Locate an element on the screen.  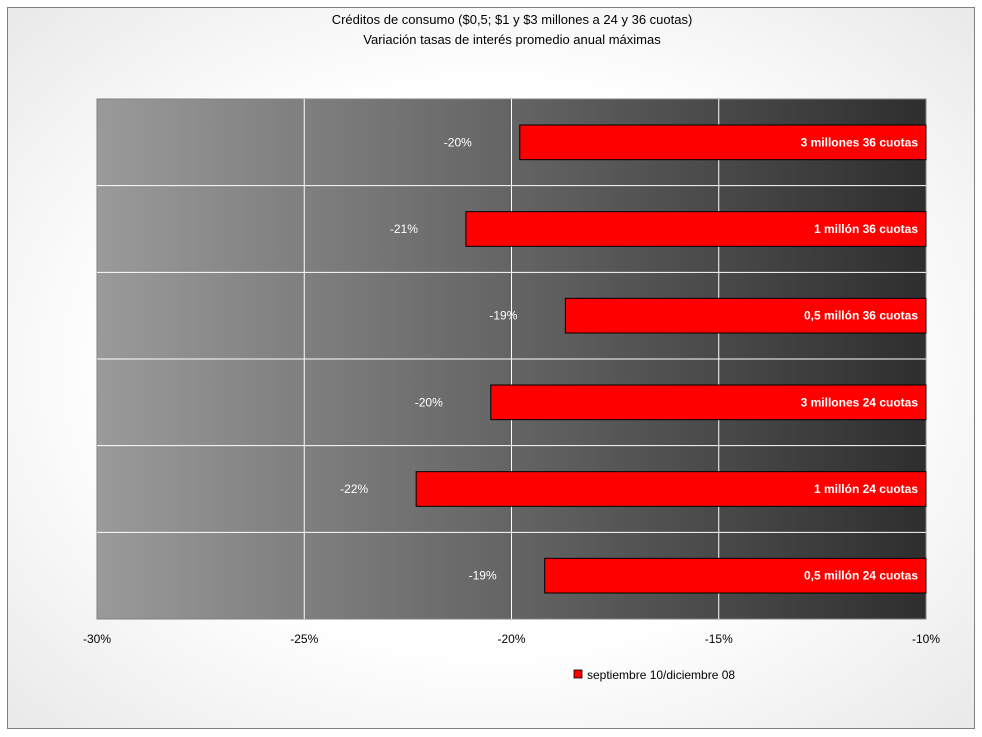
x-axis-ticks: -30% -25% -20% -15% -10% is located at coordinates (511, 639).